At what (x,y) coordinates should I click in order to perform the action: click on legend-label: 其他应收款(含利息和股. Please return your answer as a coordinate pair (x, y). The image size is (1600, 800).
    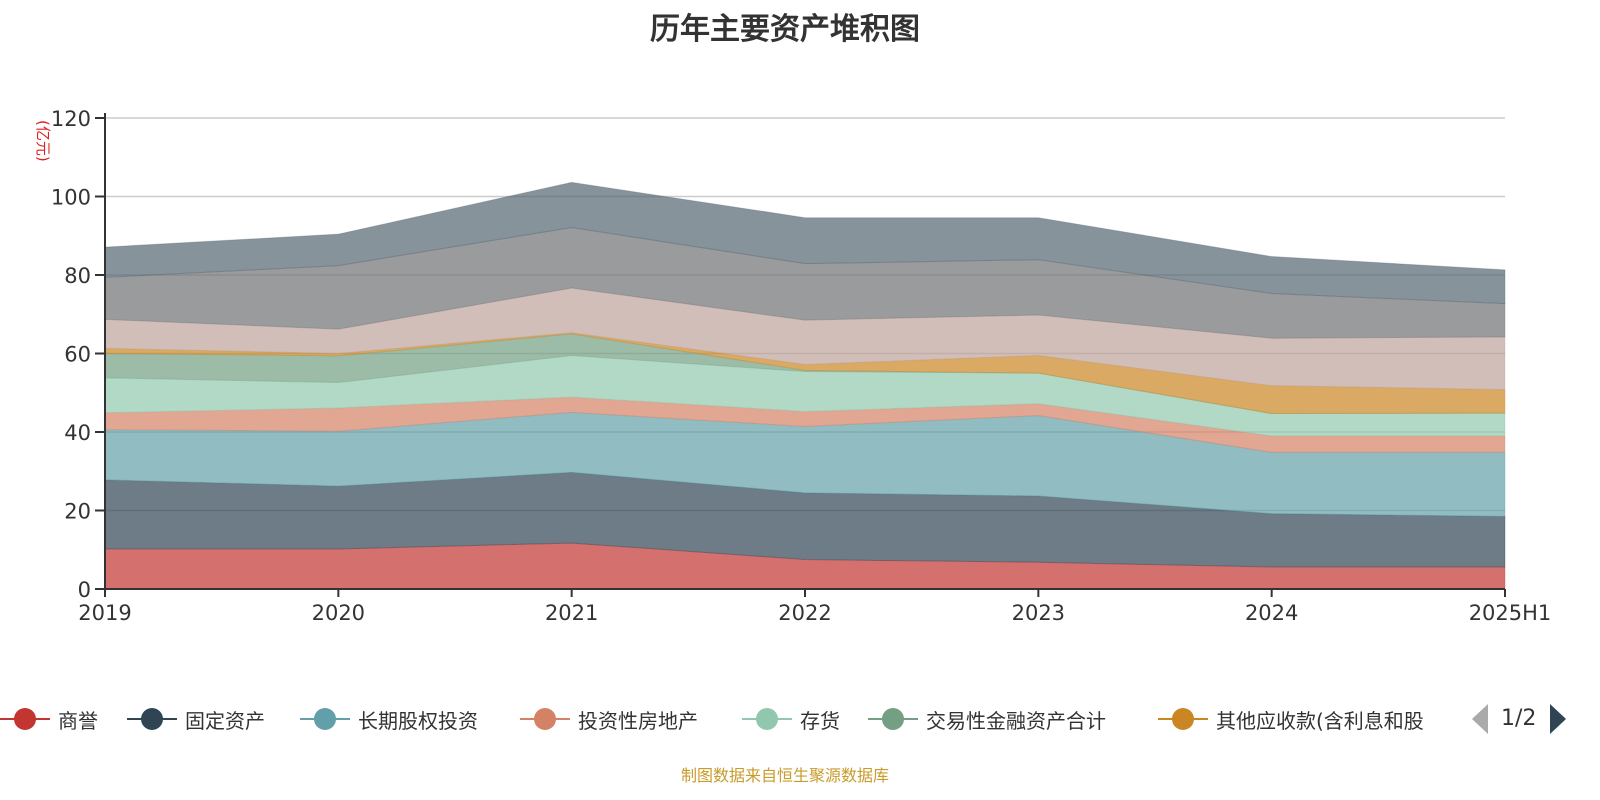
    Looking at the image, I should click on (1320, 720).